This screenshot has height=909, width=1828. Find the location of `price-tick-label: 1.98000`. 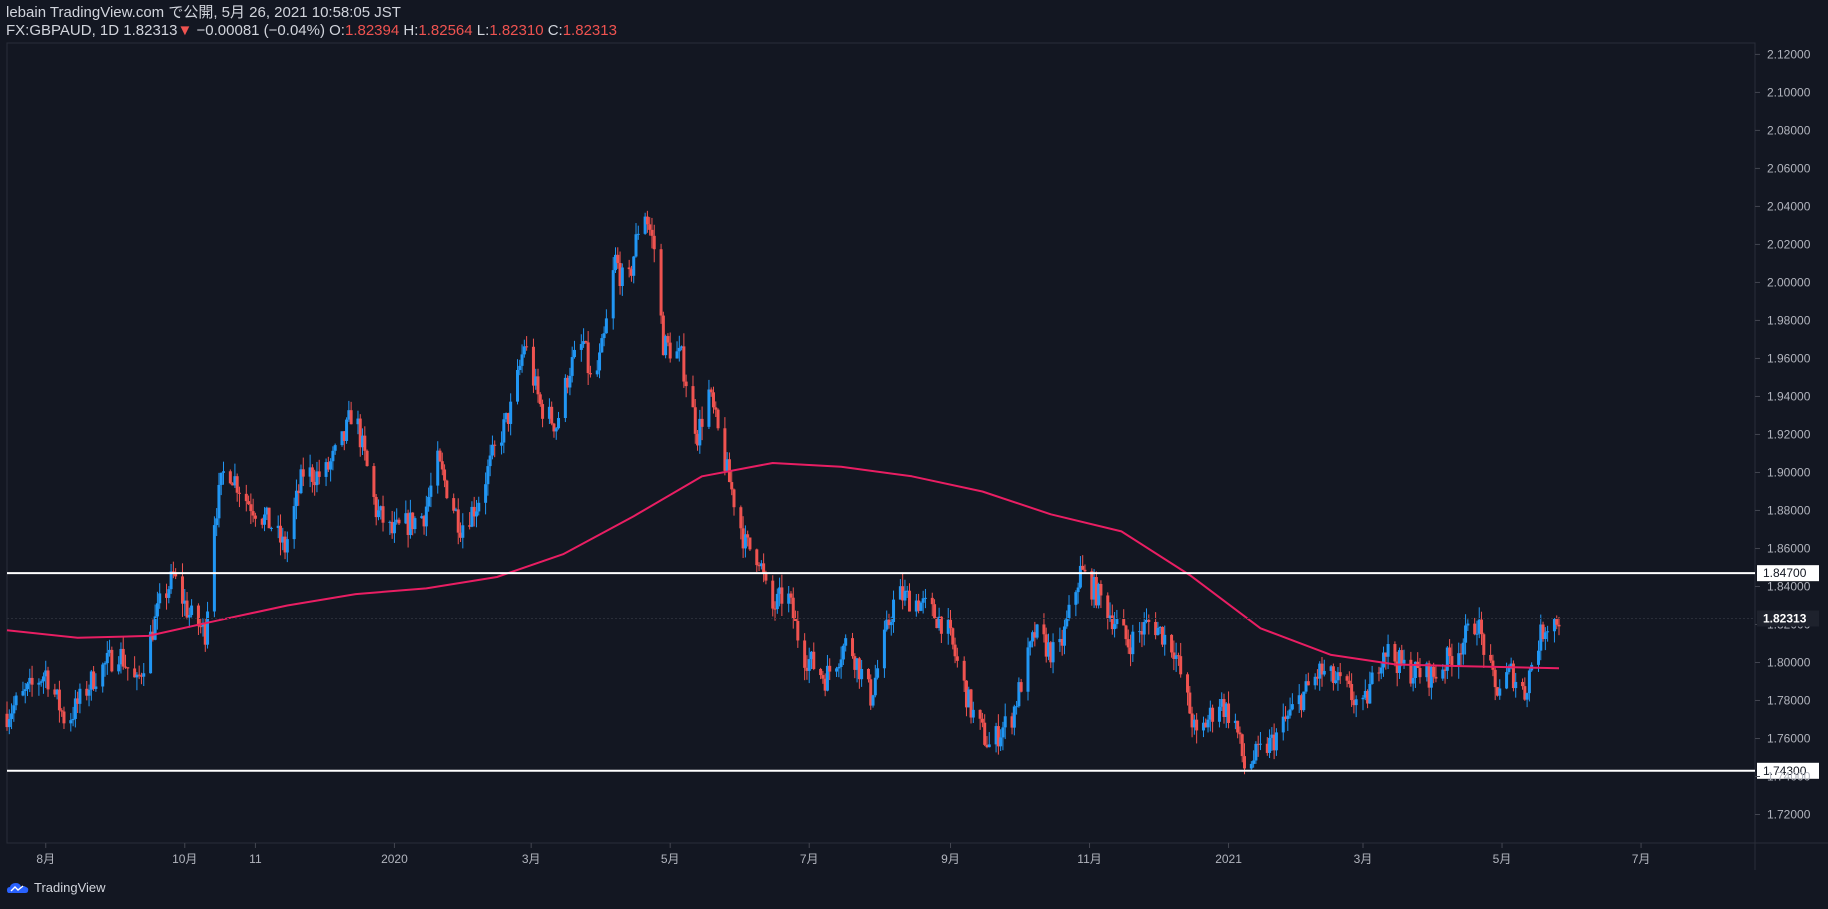

price-tick-label: 1.98000 is located at coordinates (1789, 320).